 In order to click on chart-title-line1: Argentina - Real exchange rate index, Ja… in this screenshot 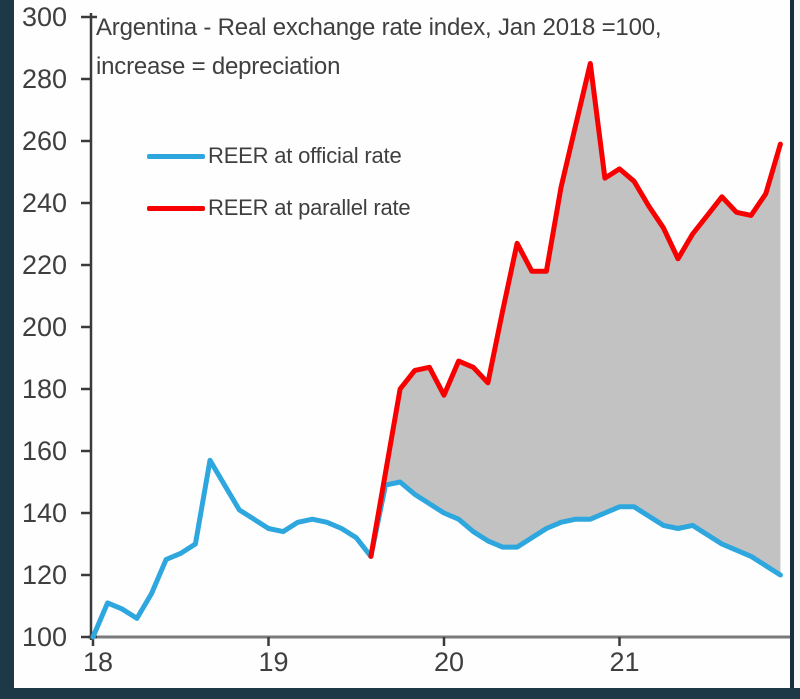, I will do `click(379, 27)`.